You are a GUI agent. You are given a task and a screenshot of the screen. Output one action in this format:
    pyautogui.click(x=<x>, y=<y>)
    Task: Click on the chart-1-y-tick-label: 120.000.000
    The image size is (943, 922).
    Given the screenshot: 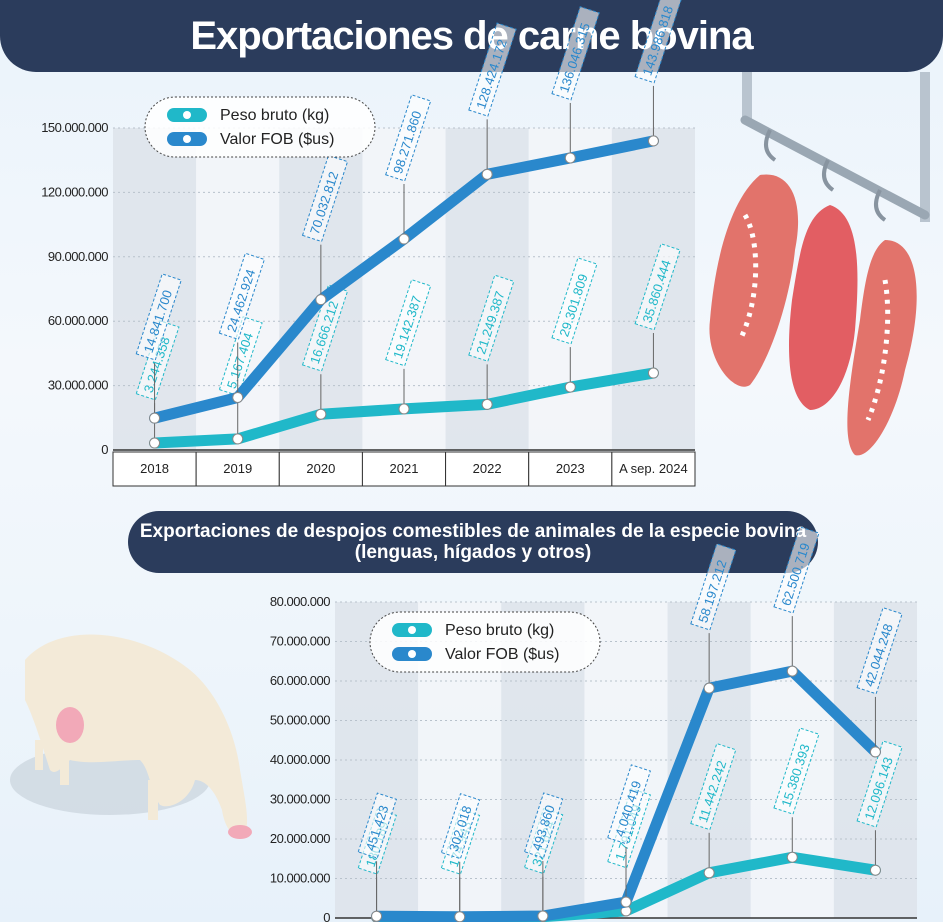 What is the action you would take?
    pyautogui.click(x=74, y=191)
    